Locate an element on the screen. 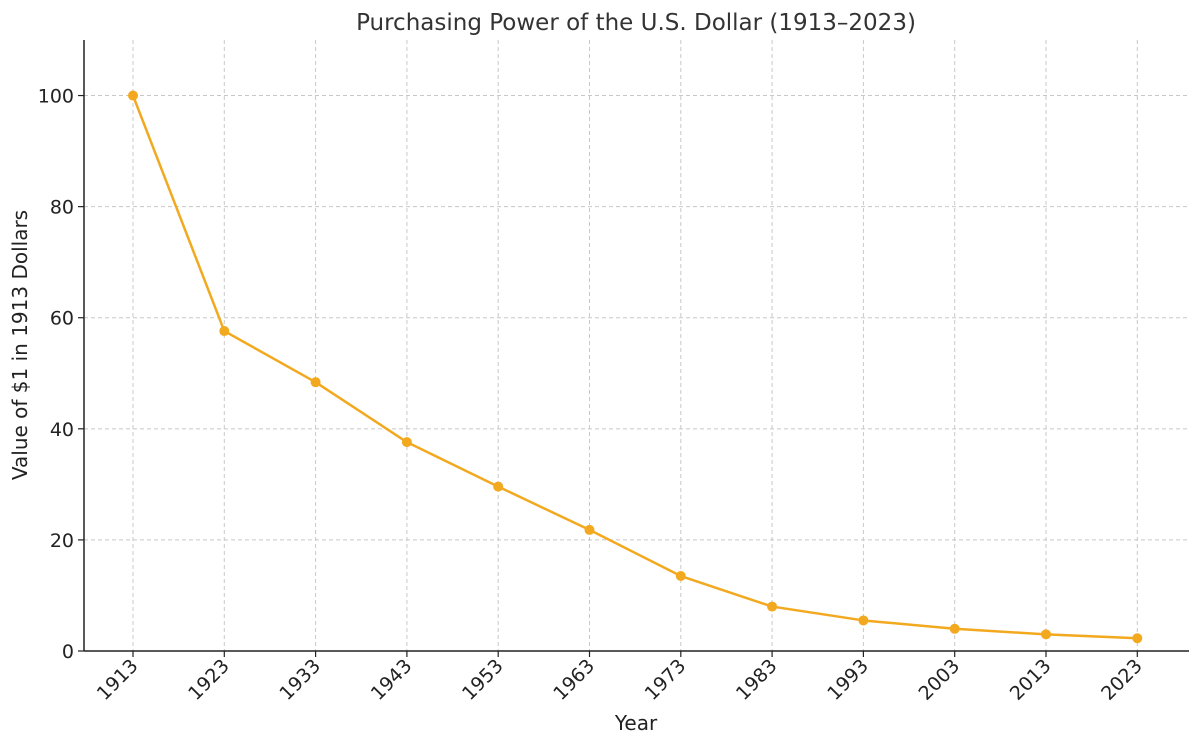 The image size is (1200, 746). x-tick-label: 2023 is located at coordinates (1122, 680).